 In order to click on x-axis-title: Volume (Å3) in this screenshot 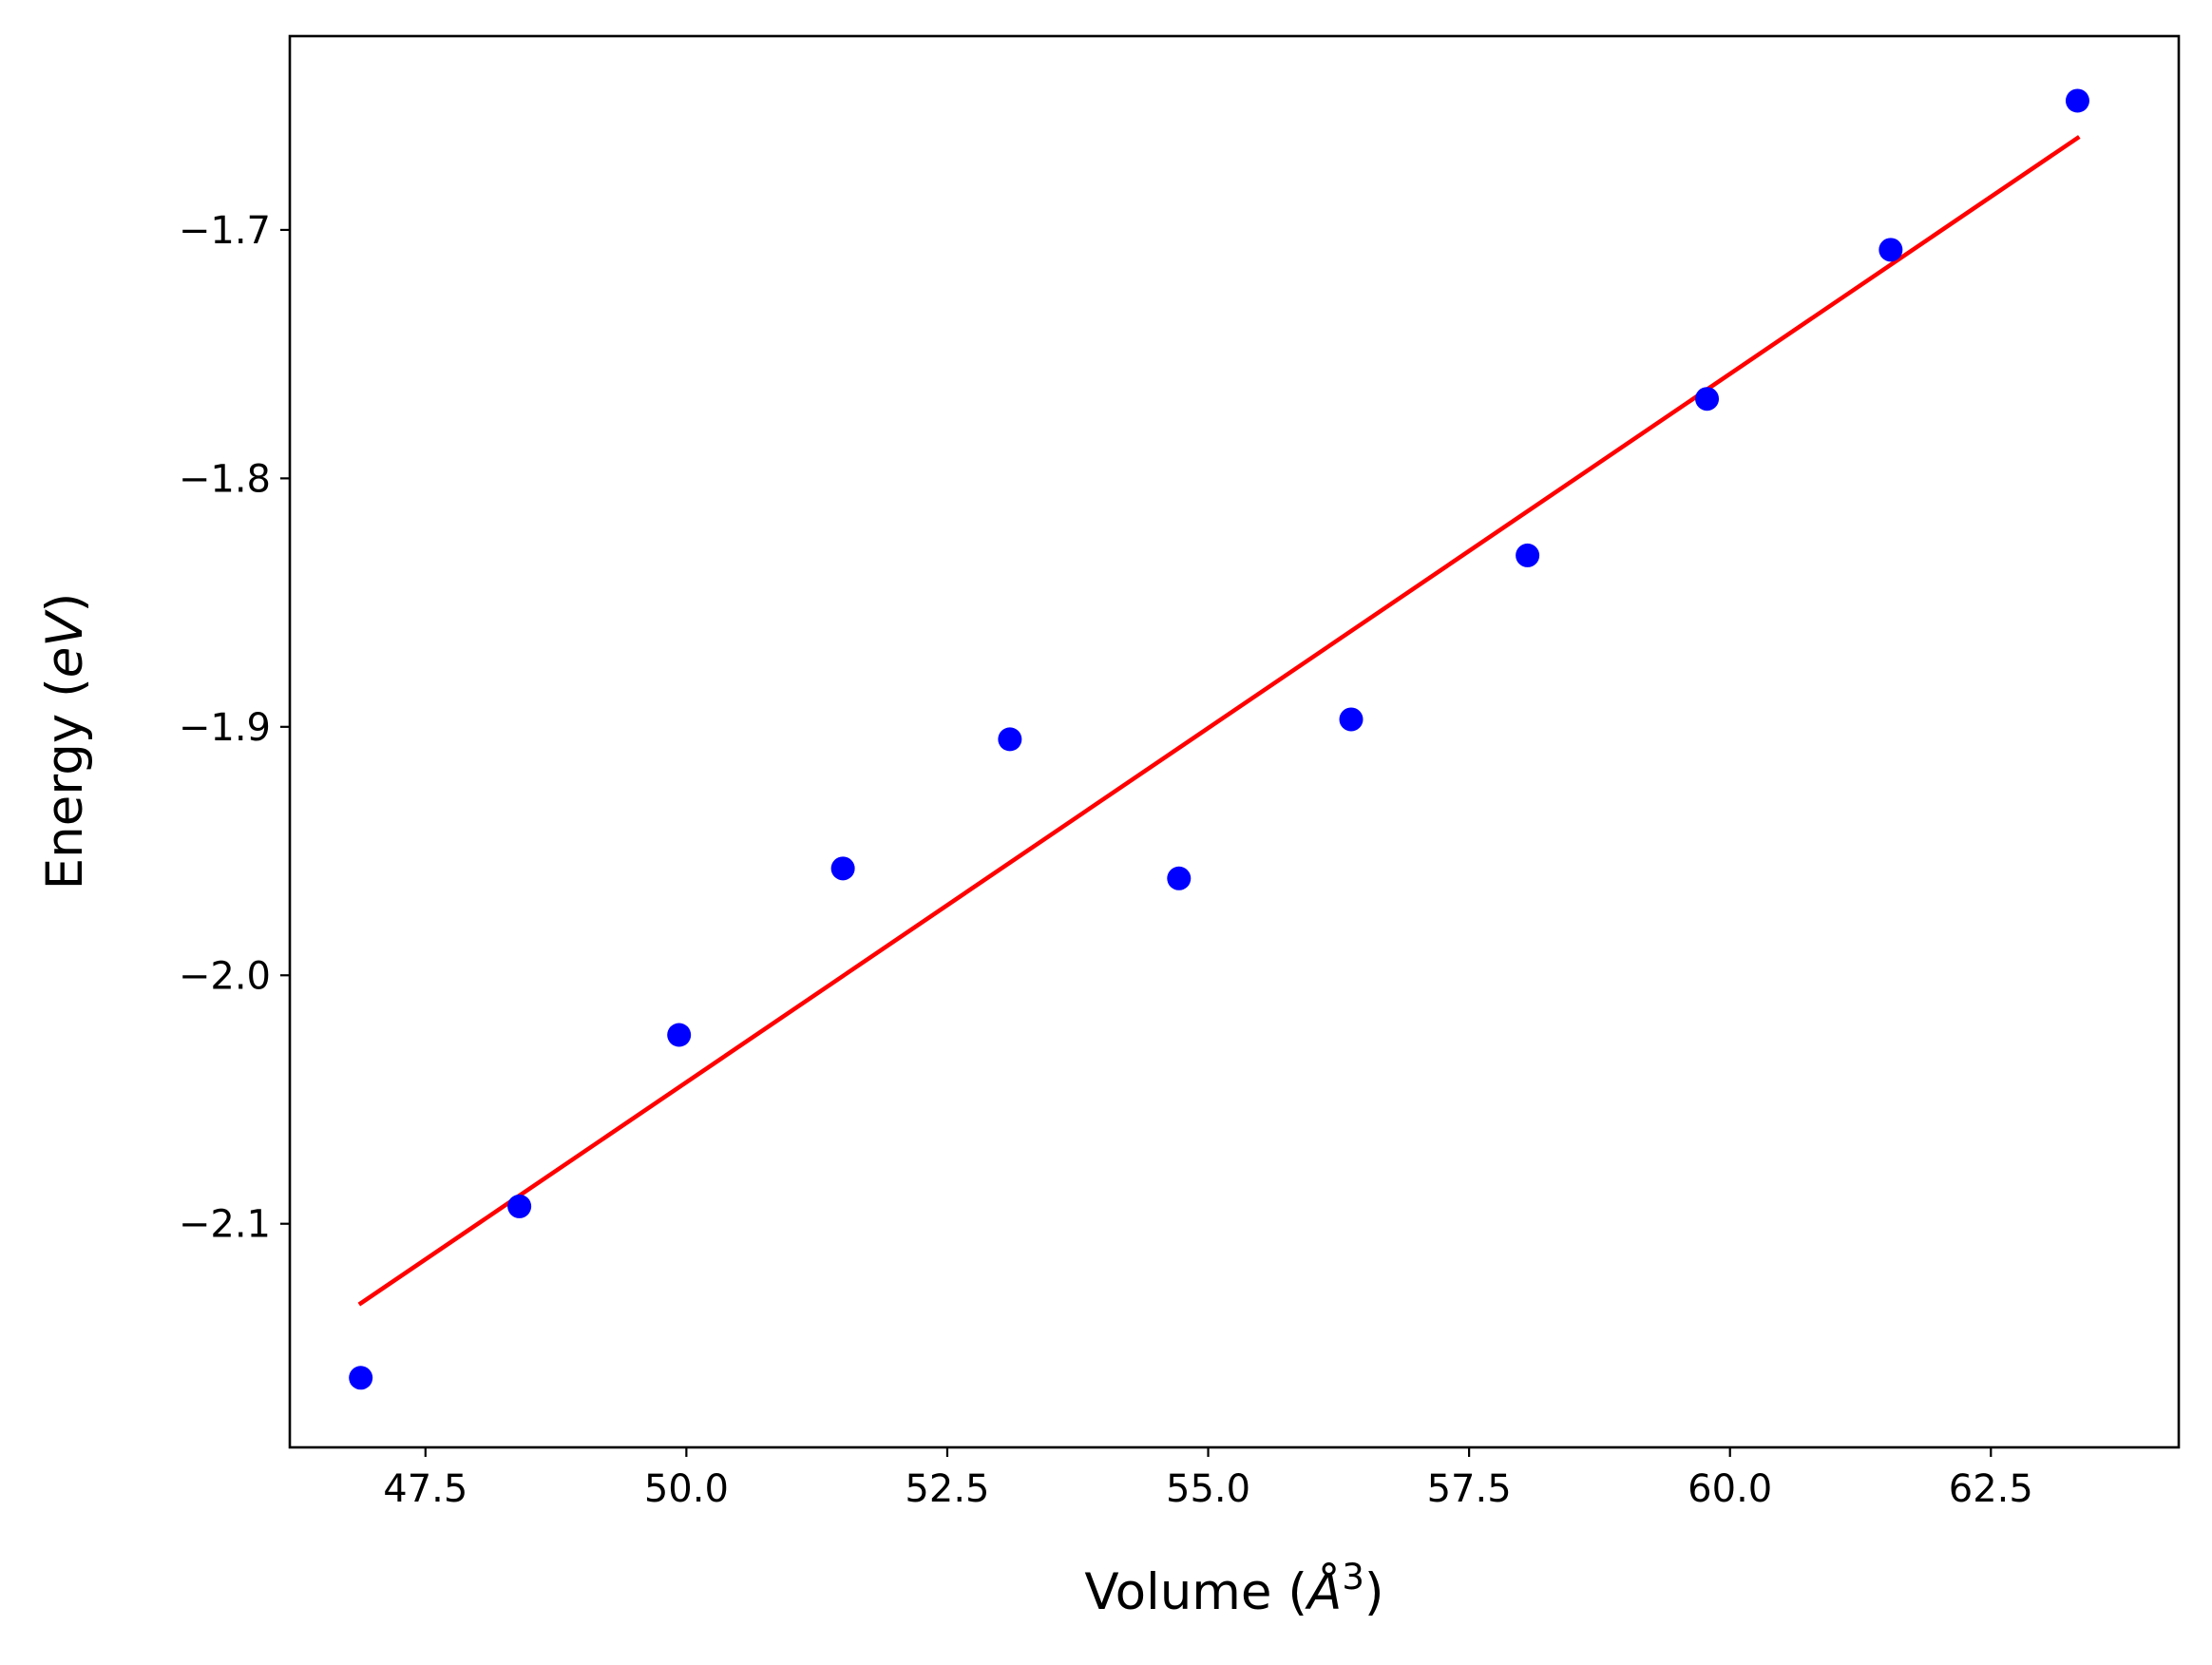, I will do `click(1233, 1589)`.